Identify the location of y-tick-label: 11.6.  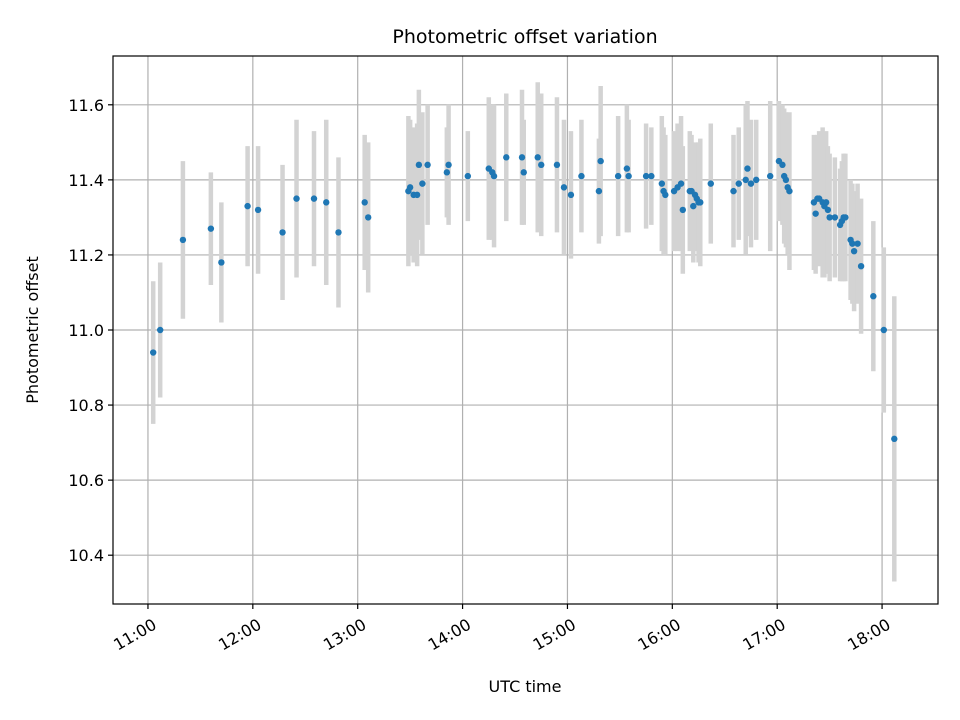
(86, 105).